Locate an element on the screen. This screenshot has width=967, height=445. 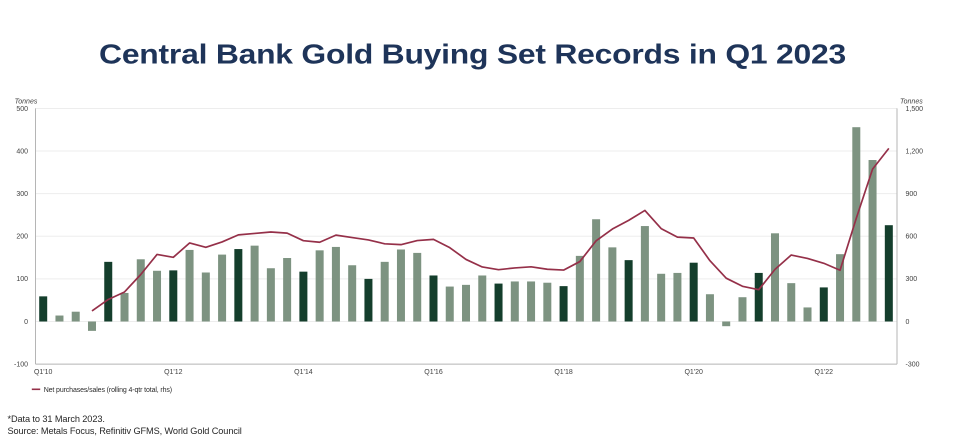
svg-text: Q1'10 is located at coordinates (43, 372).